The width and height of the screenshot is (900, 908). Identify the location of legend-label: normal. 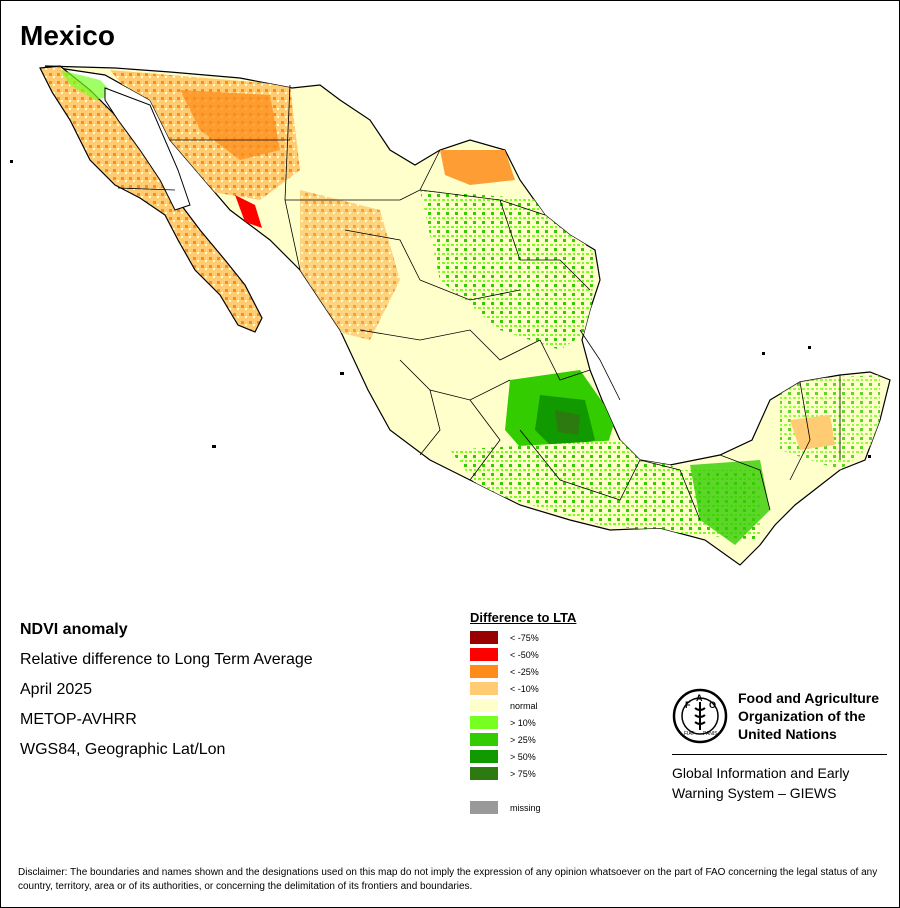
(524, 705).